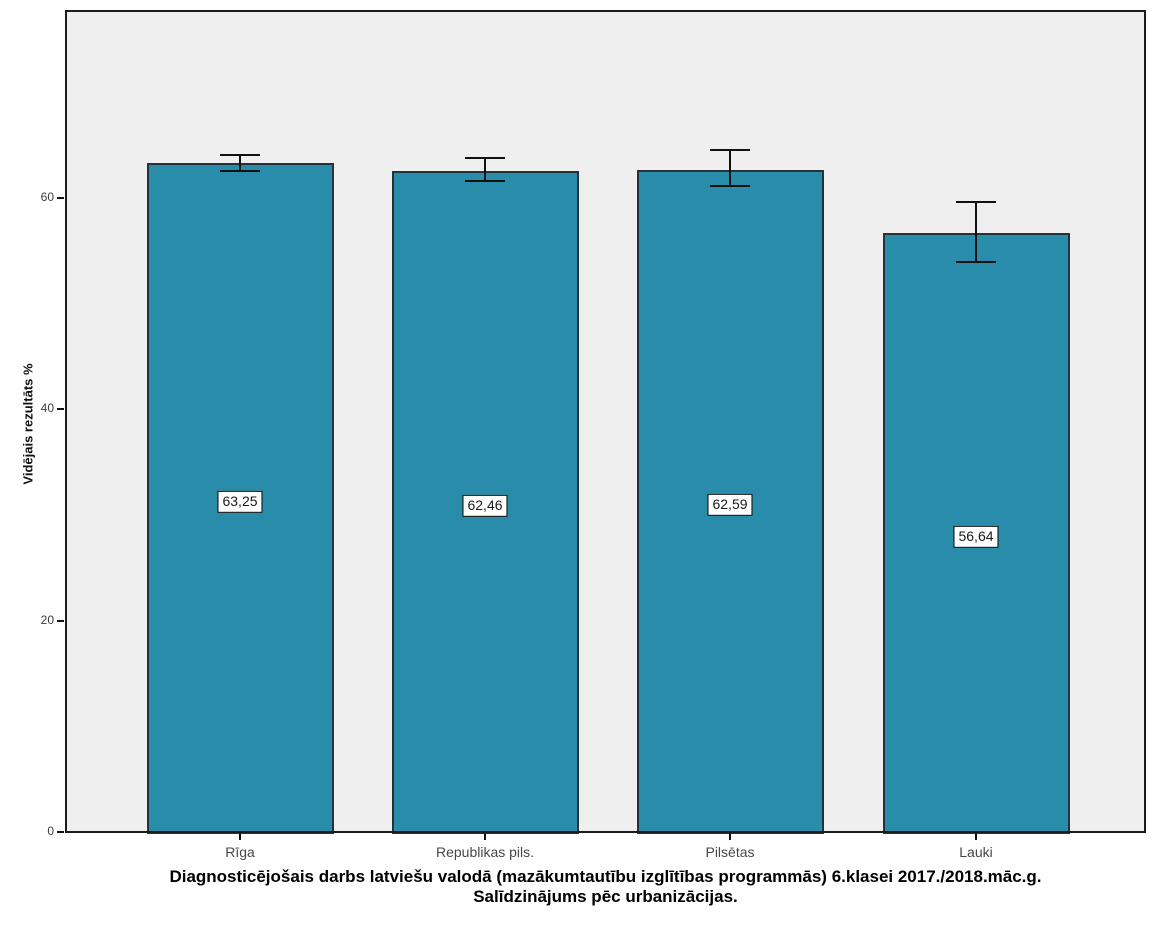 Image resolution: width=1158 pixels, height=926 pixels. I want to click on chart-title-line-2: Salīdzinājums pēc urbanizācijas., so click(605, 896).